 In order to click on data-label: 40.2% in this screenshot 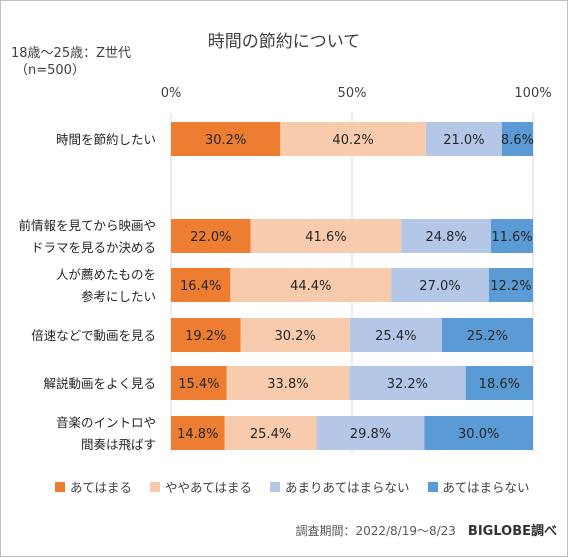, I will do `click(352, 140)`.